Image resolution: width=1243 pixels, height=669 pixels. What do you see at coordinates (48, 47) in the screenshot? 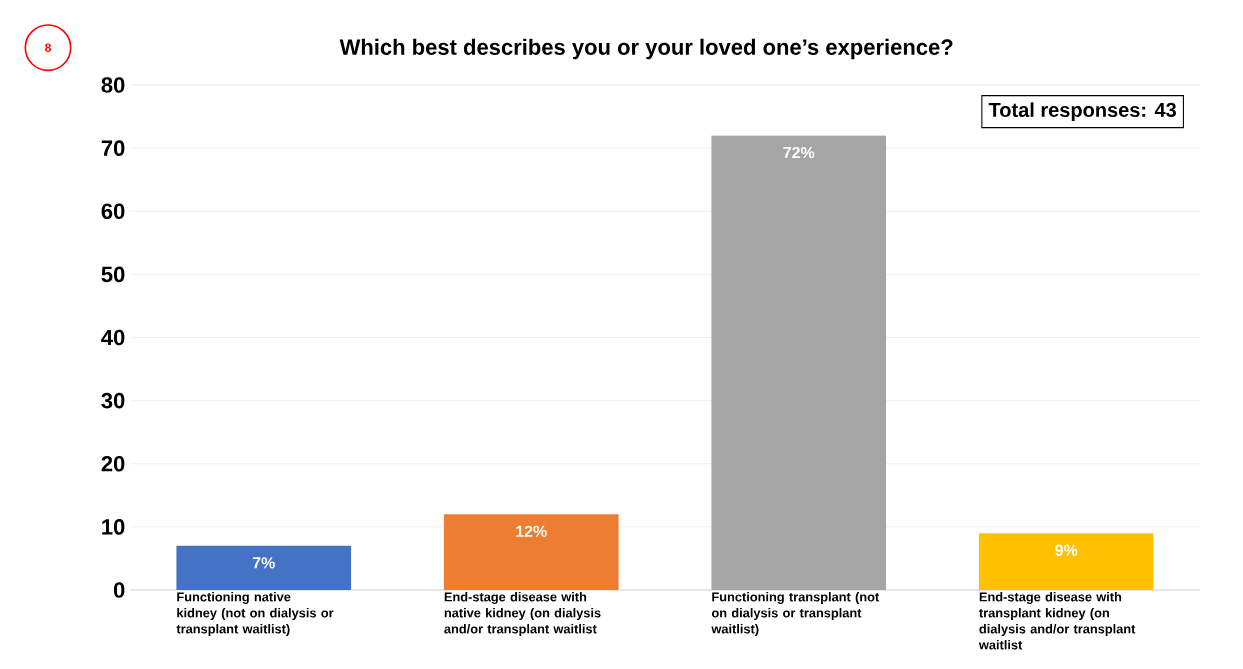
I see `text: 8` at bounding box center [48, 47].